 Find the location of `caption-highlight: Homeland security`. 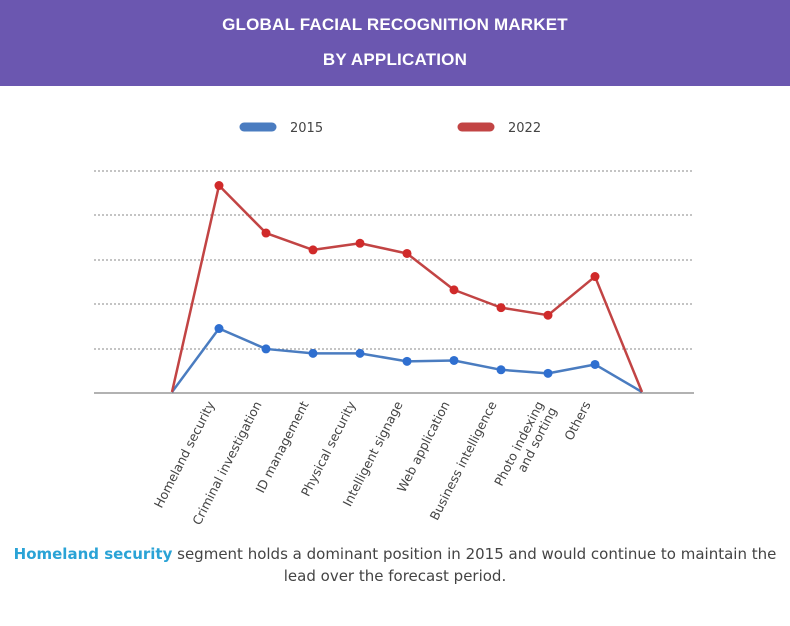

caption-highlight: Homeland security is located at coordinates (93, 554).